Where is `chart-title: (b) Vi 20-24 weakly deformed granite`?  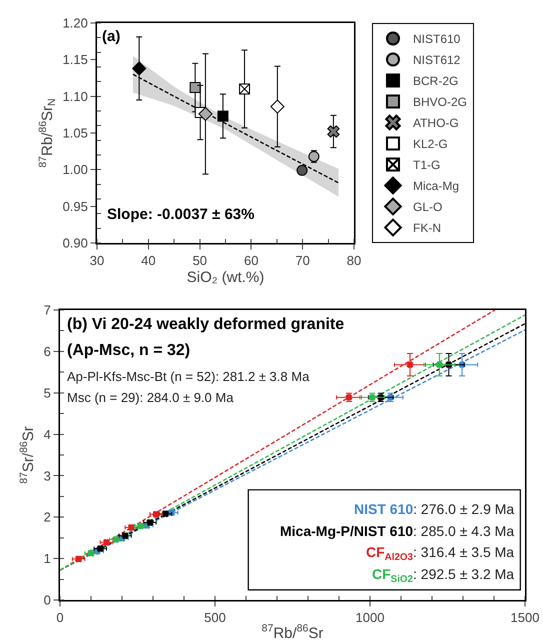
chart-title: (b) Vi 20-24 weakly deformed granite is located at coordinates (205, 324).